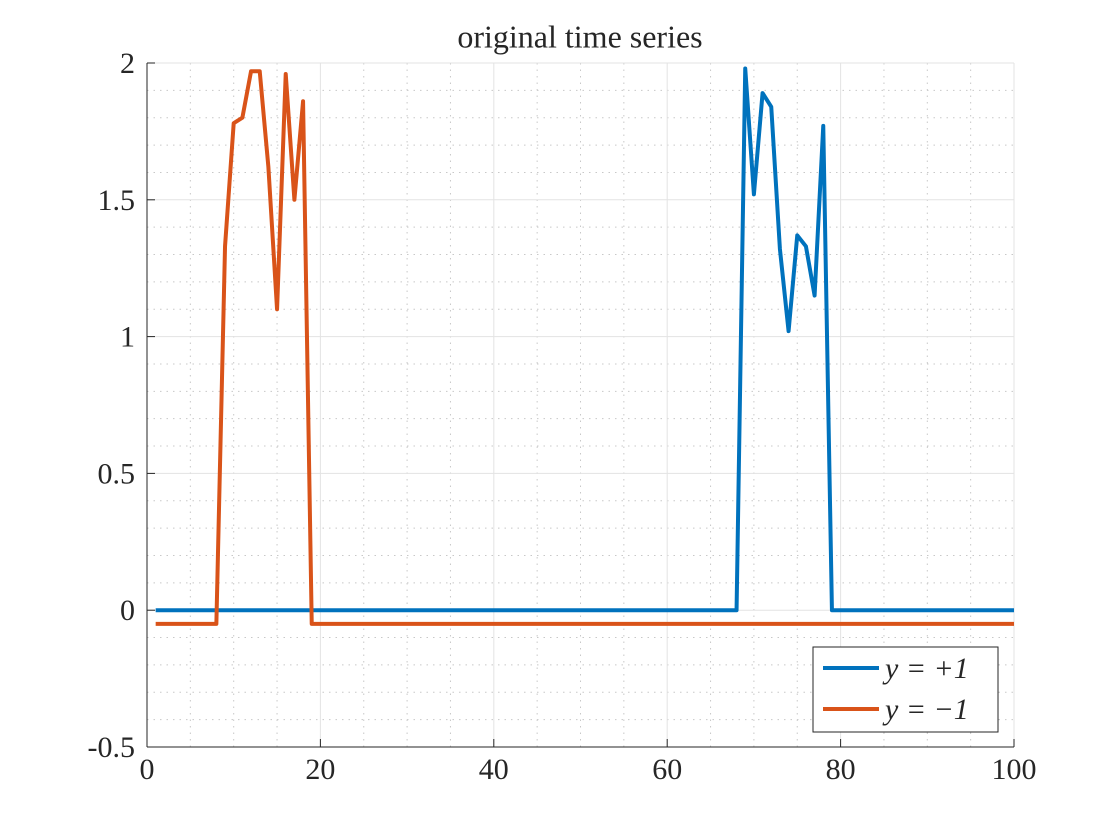 Image resolution: width=1120 pixels, height=840 pixels. What do you see at coordinates (127, 337) in the screenshot?
I see `y-tick-label: 1` at bounding box center [127, 337].